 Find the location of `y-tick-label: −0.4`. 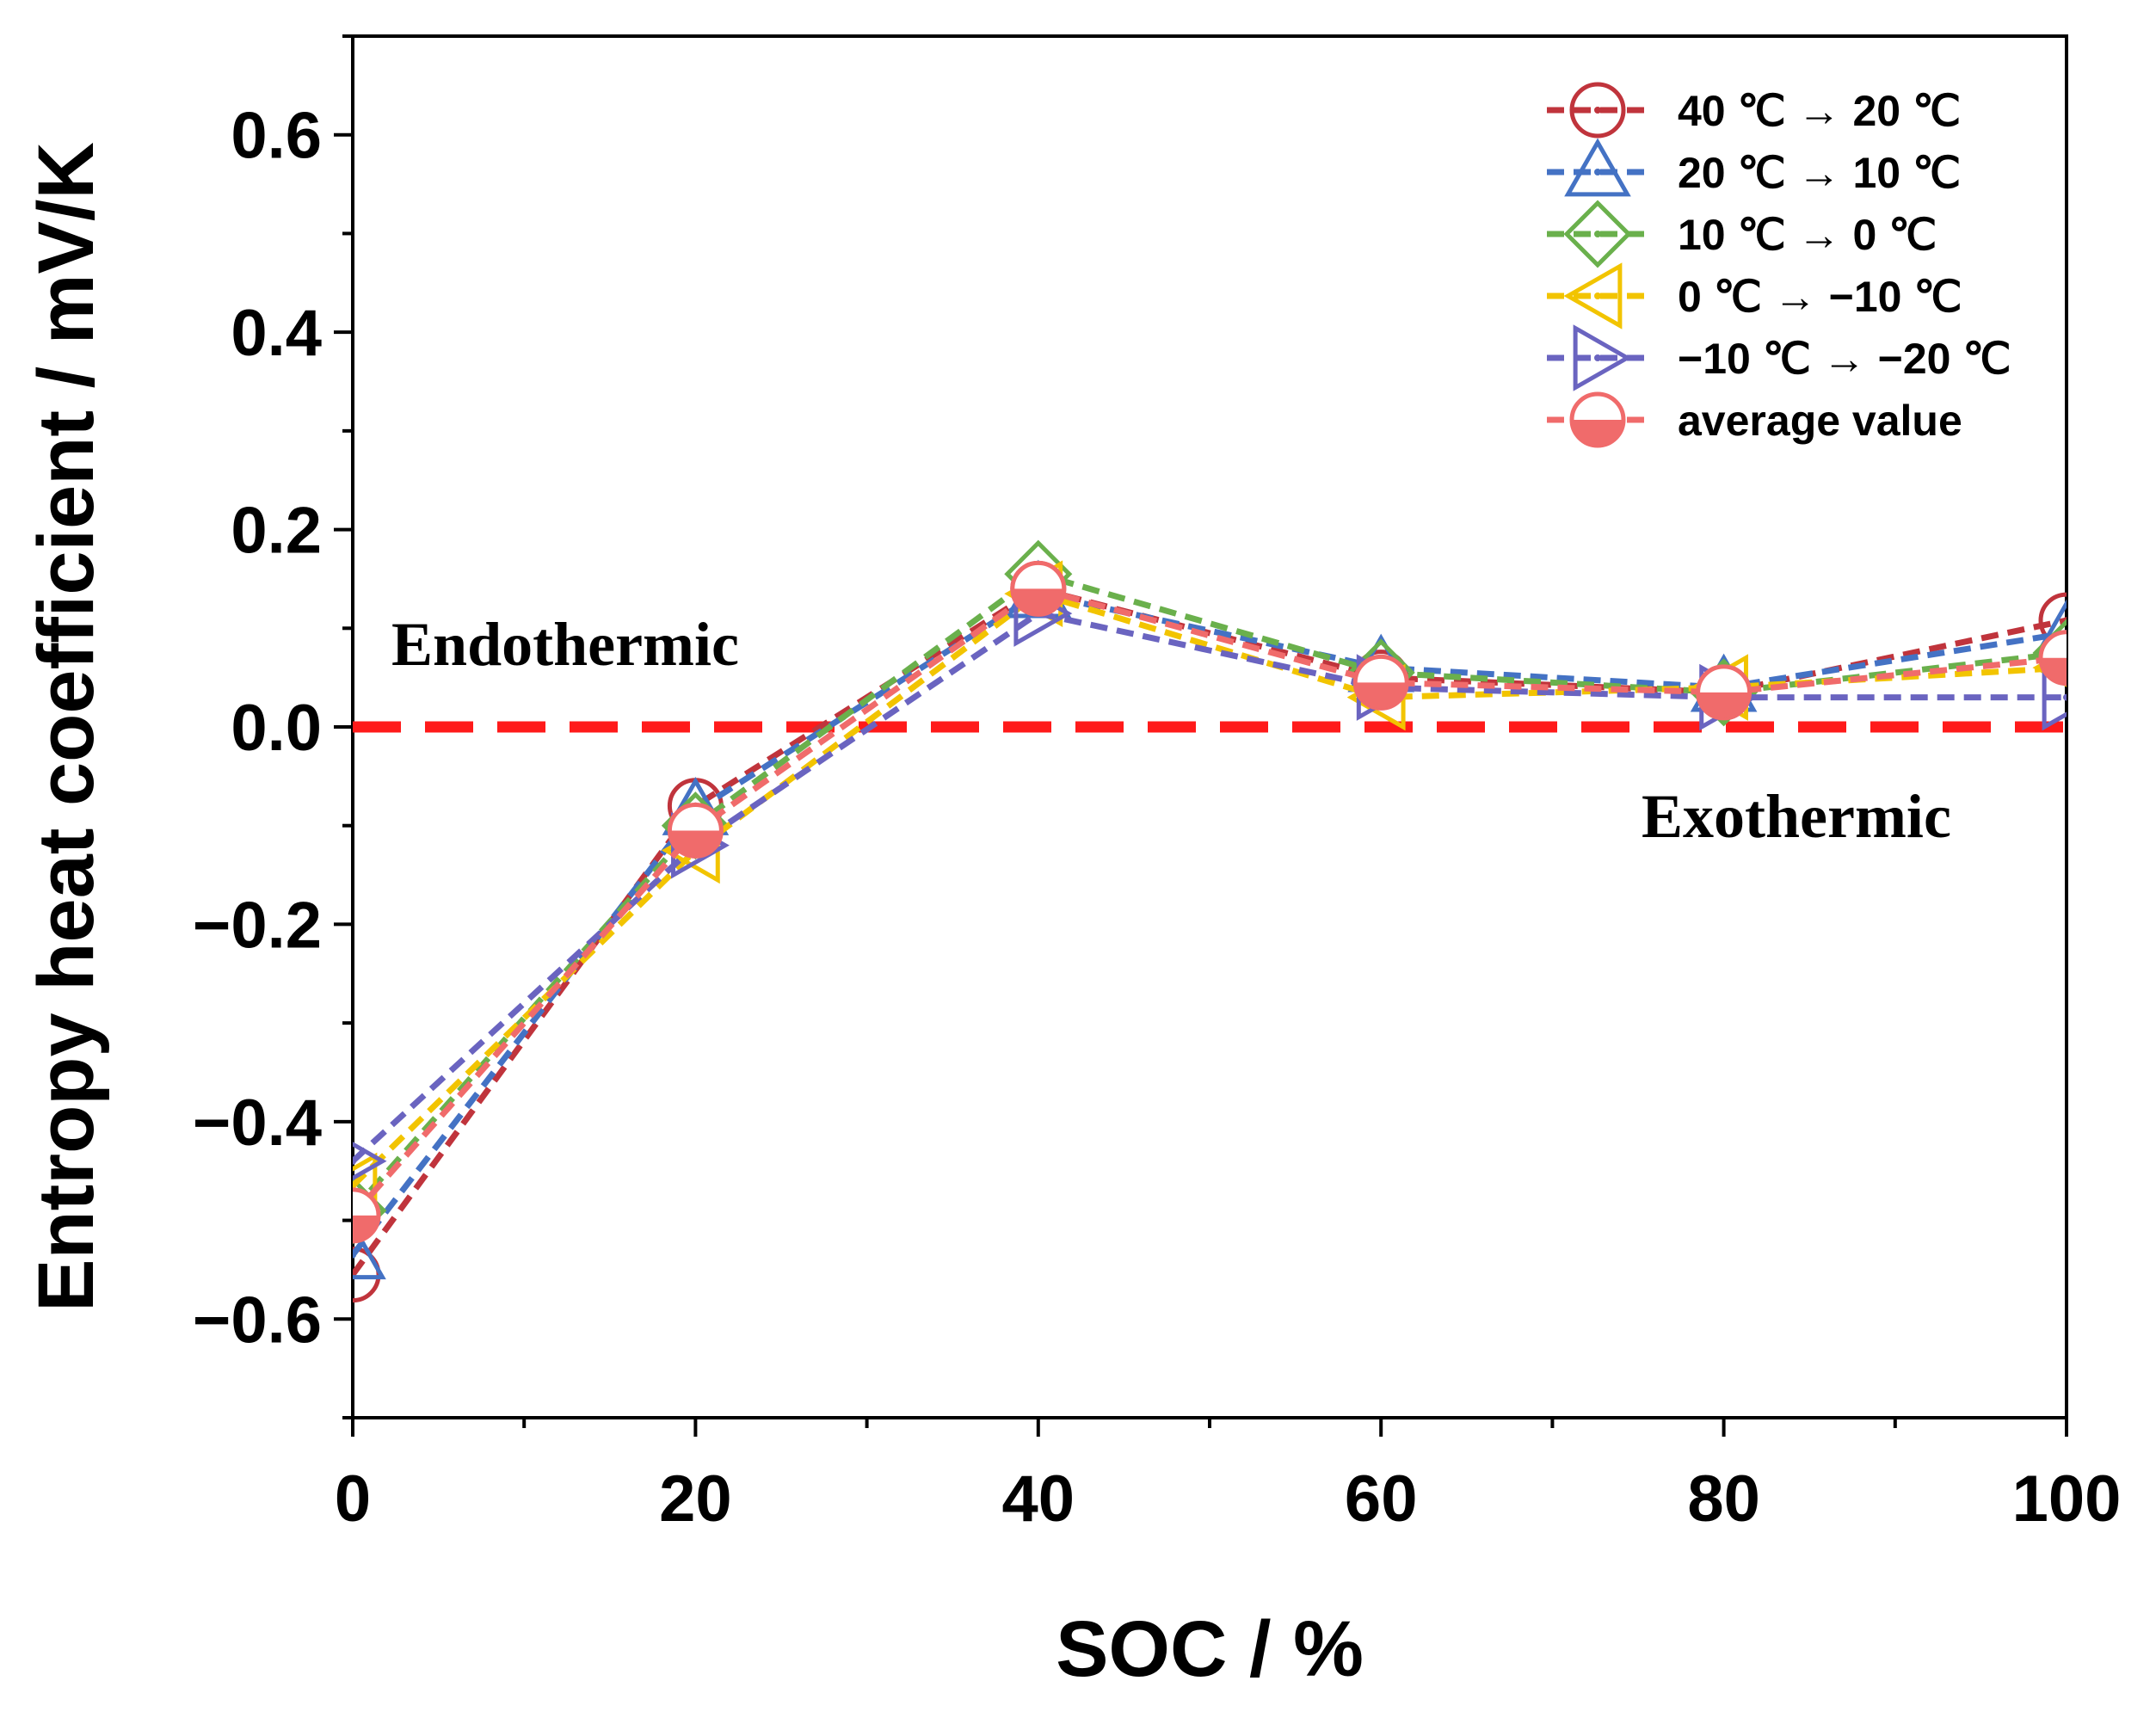

y-tick-label: −0.4 is located at coordinates (258, 1123).